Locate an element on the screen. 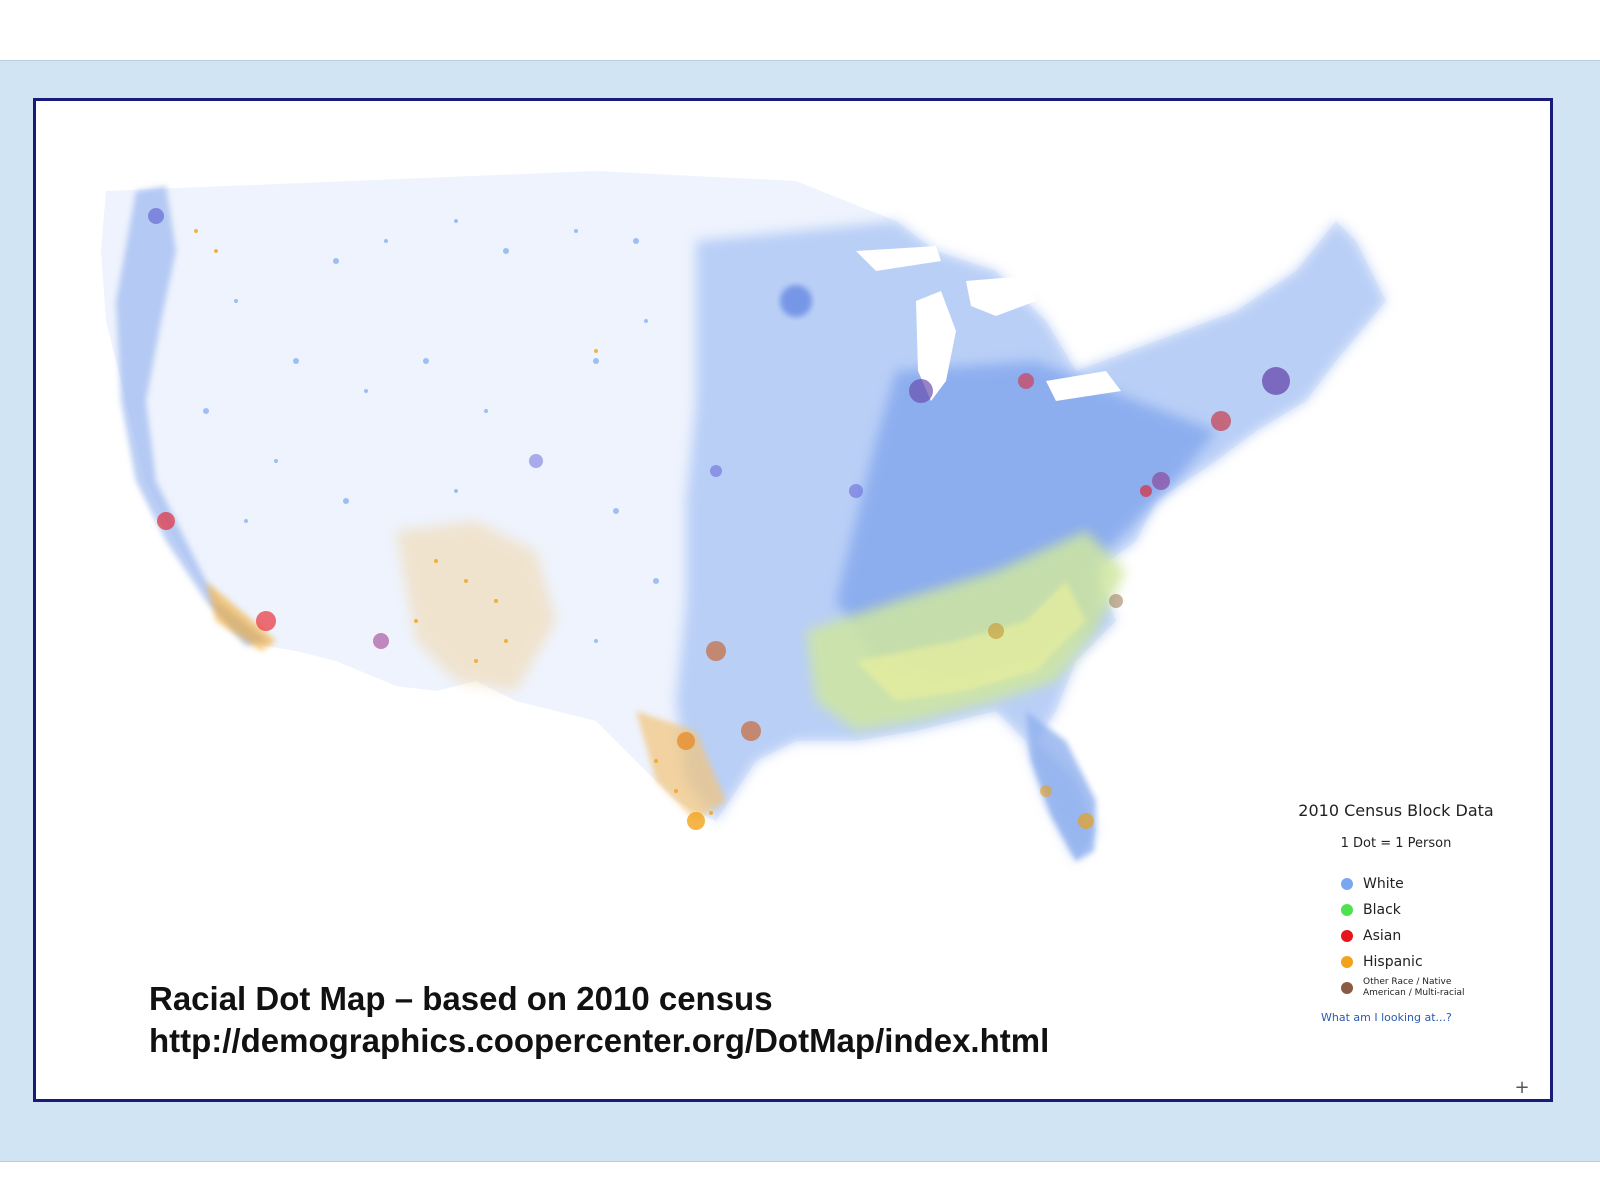  caption-title: Racial Dot Map – based on 2010 census is located at coordinates (461, 998).